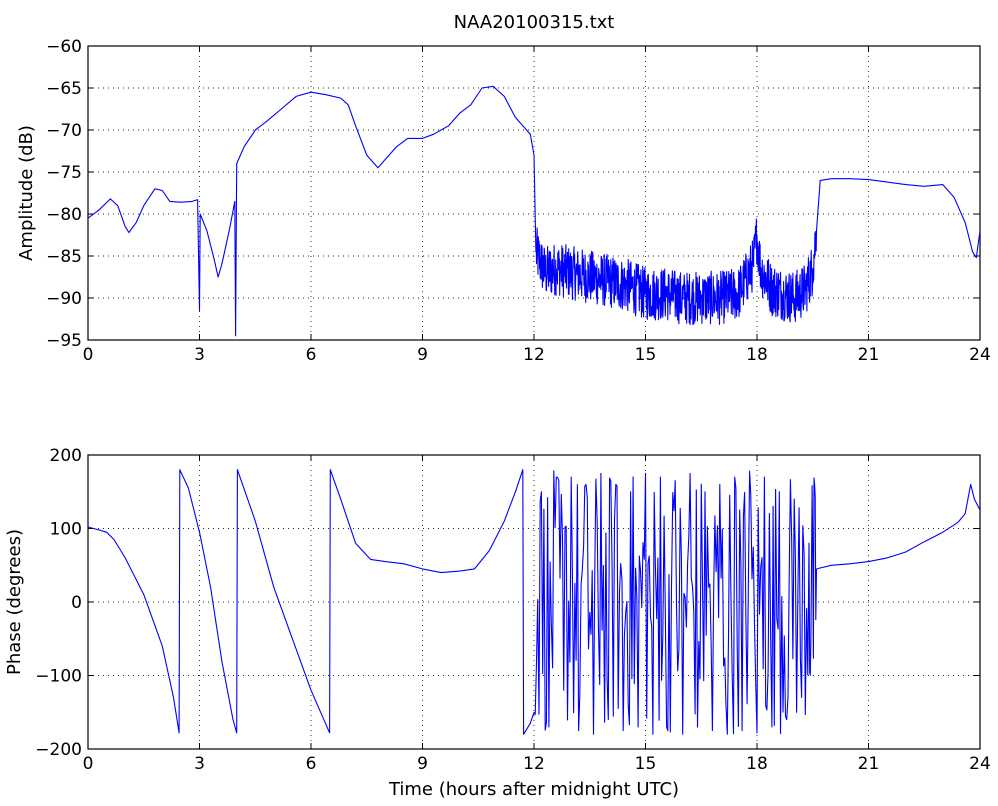 The width and height of the screenshot is (998, 806). What do you see at coordinates (64, 131) in the screenshot?
I see `y-tick-label: −70` at bounding box center [64, 131].